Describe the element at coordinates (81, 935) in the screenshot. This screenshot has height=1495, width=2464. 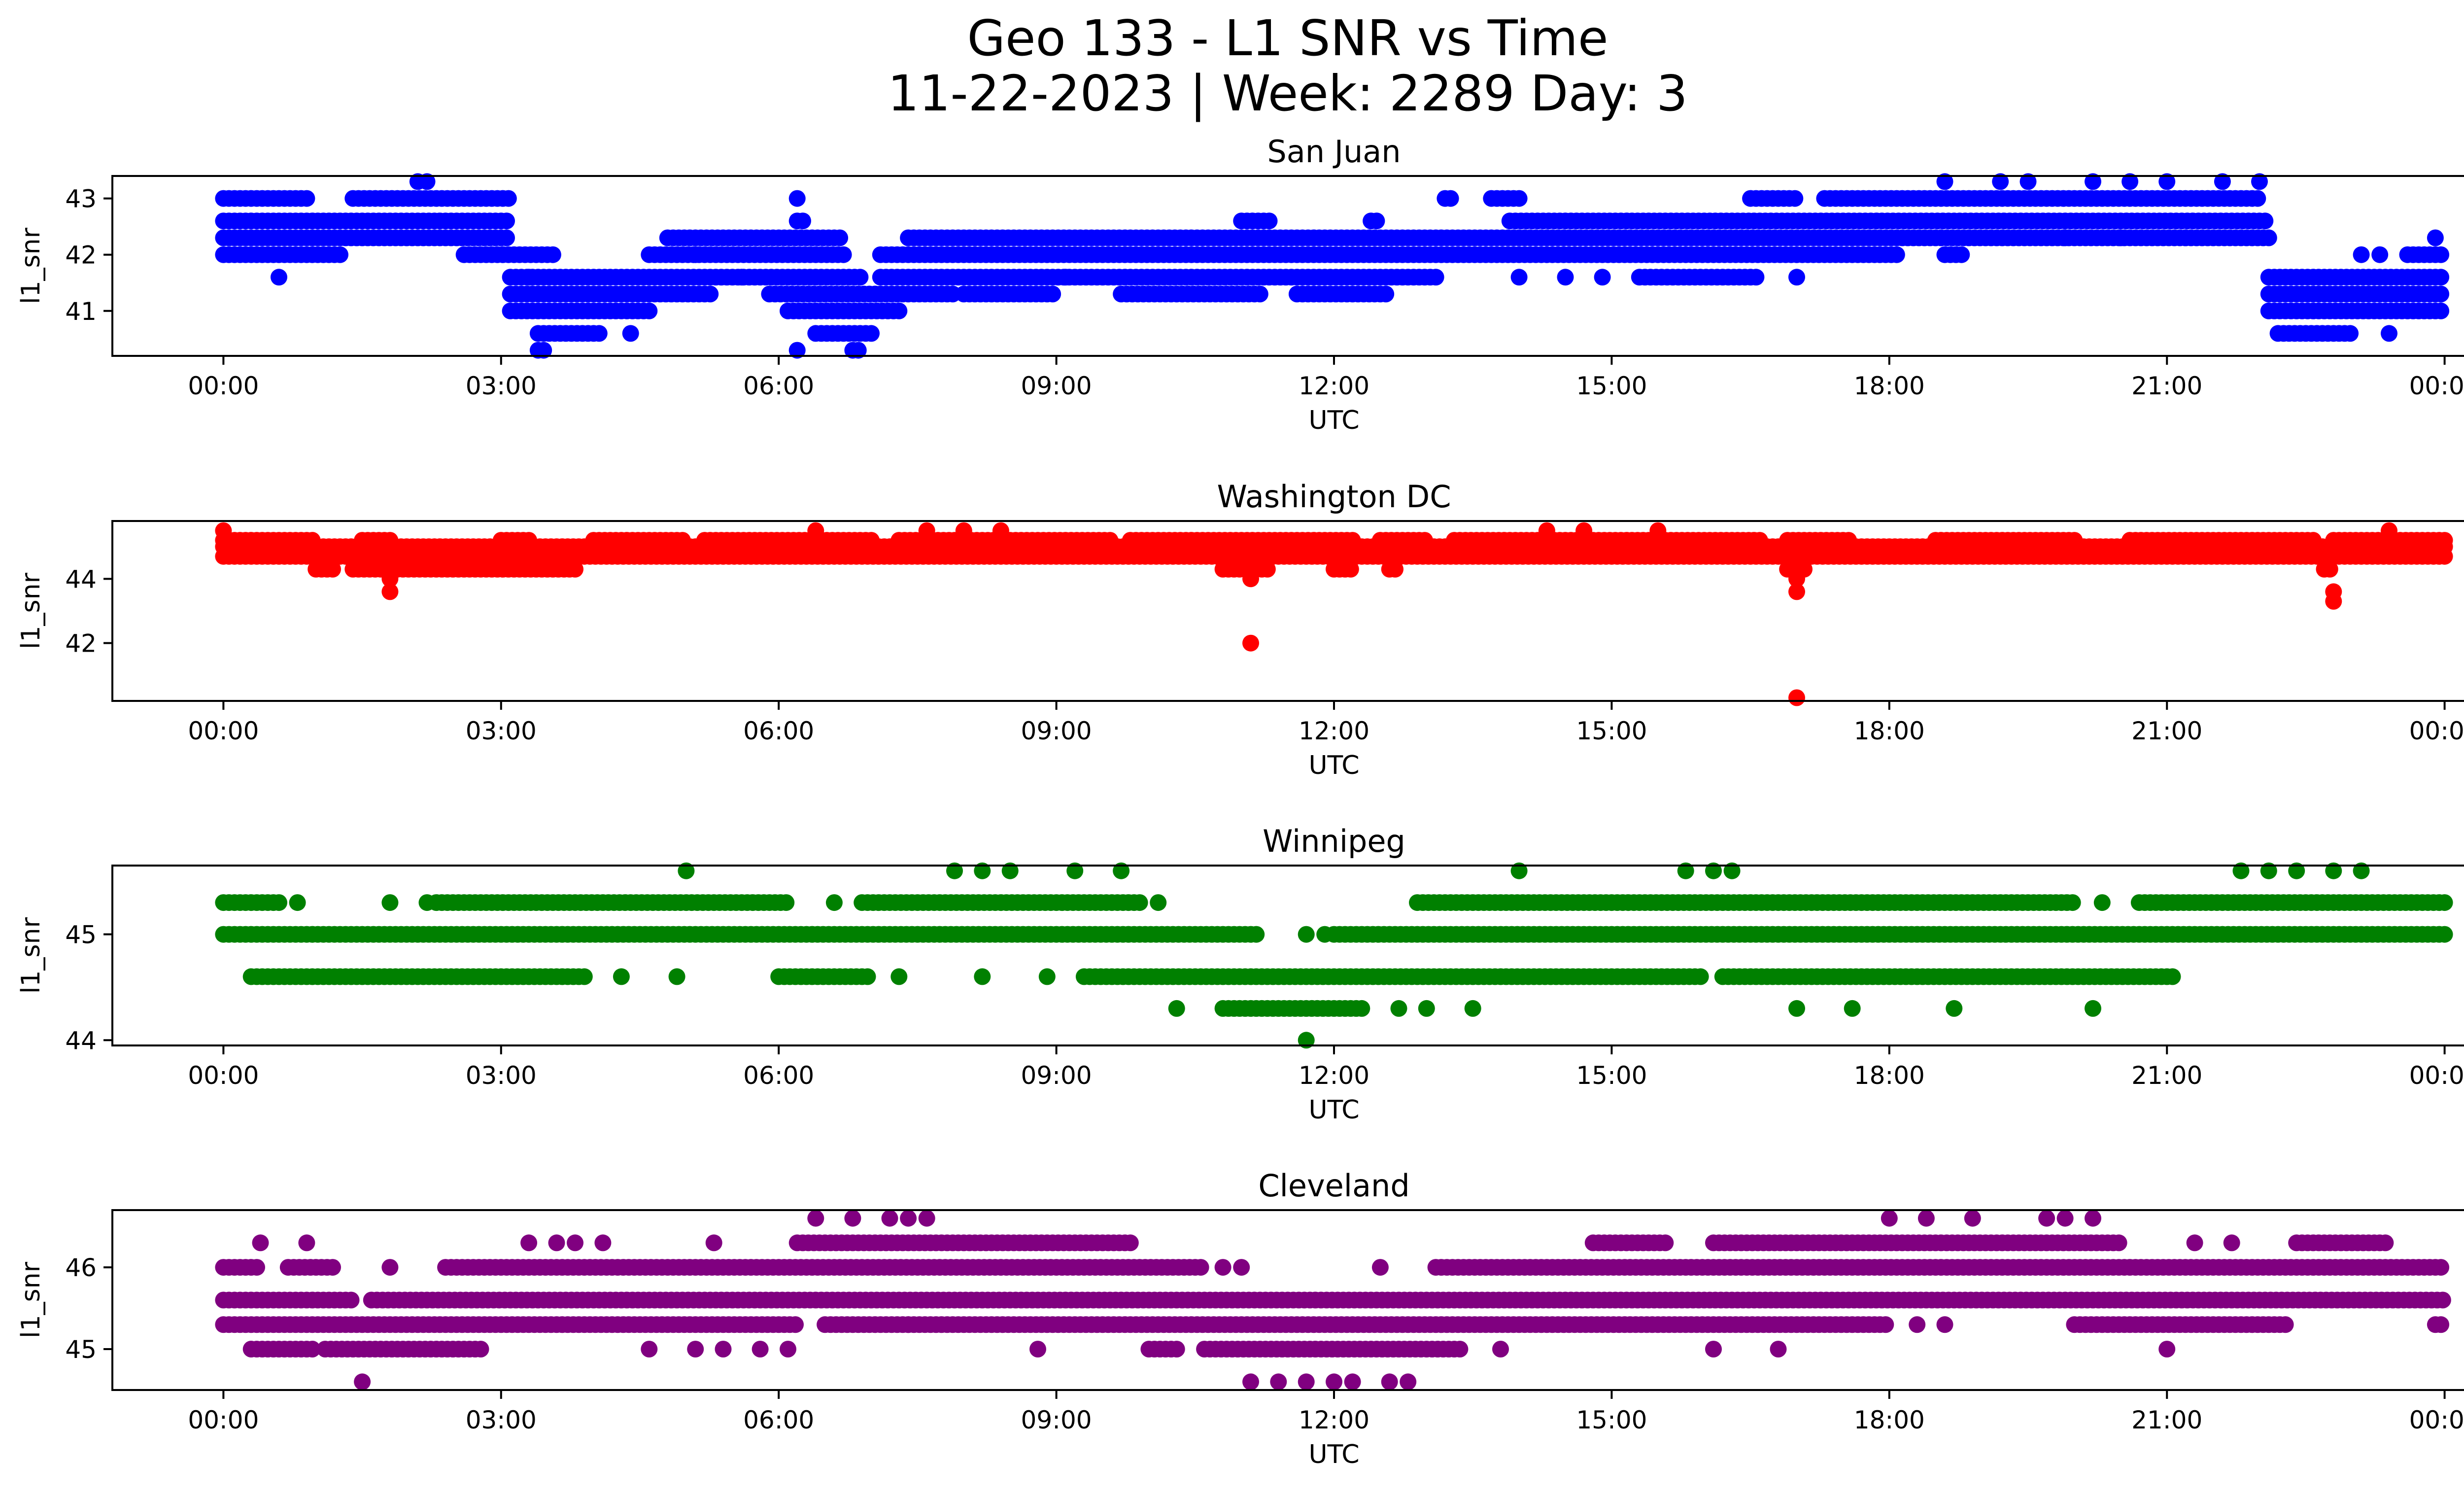
I see `y-tick-label: 45` at that location.